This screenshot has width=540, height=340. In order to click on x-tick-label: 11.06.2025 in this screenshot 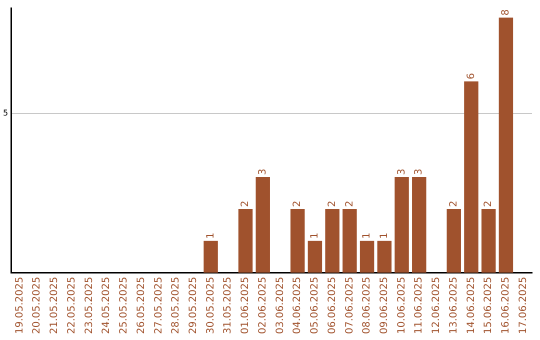, I will do `click(419, 305)`.